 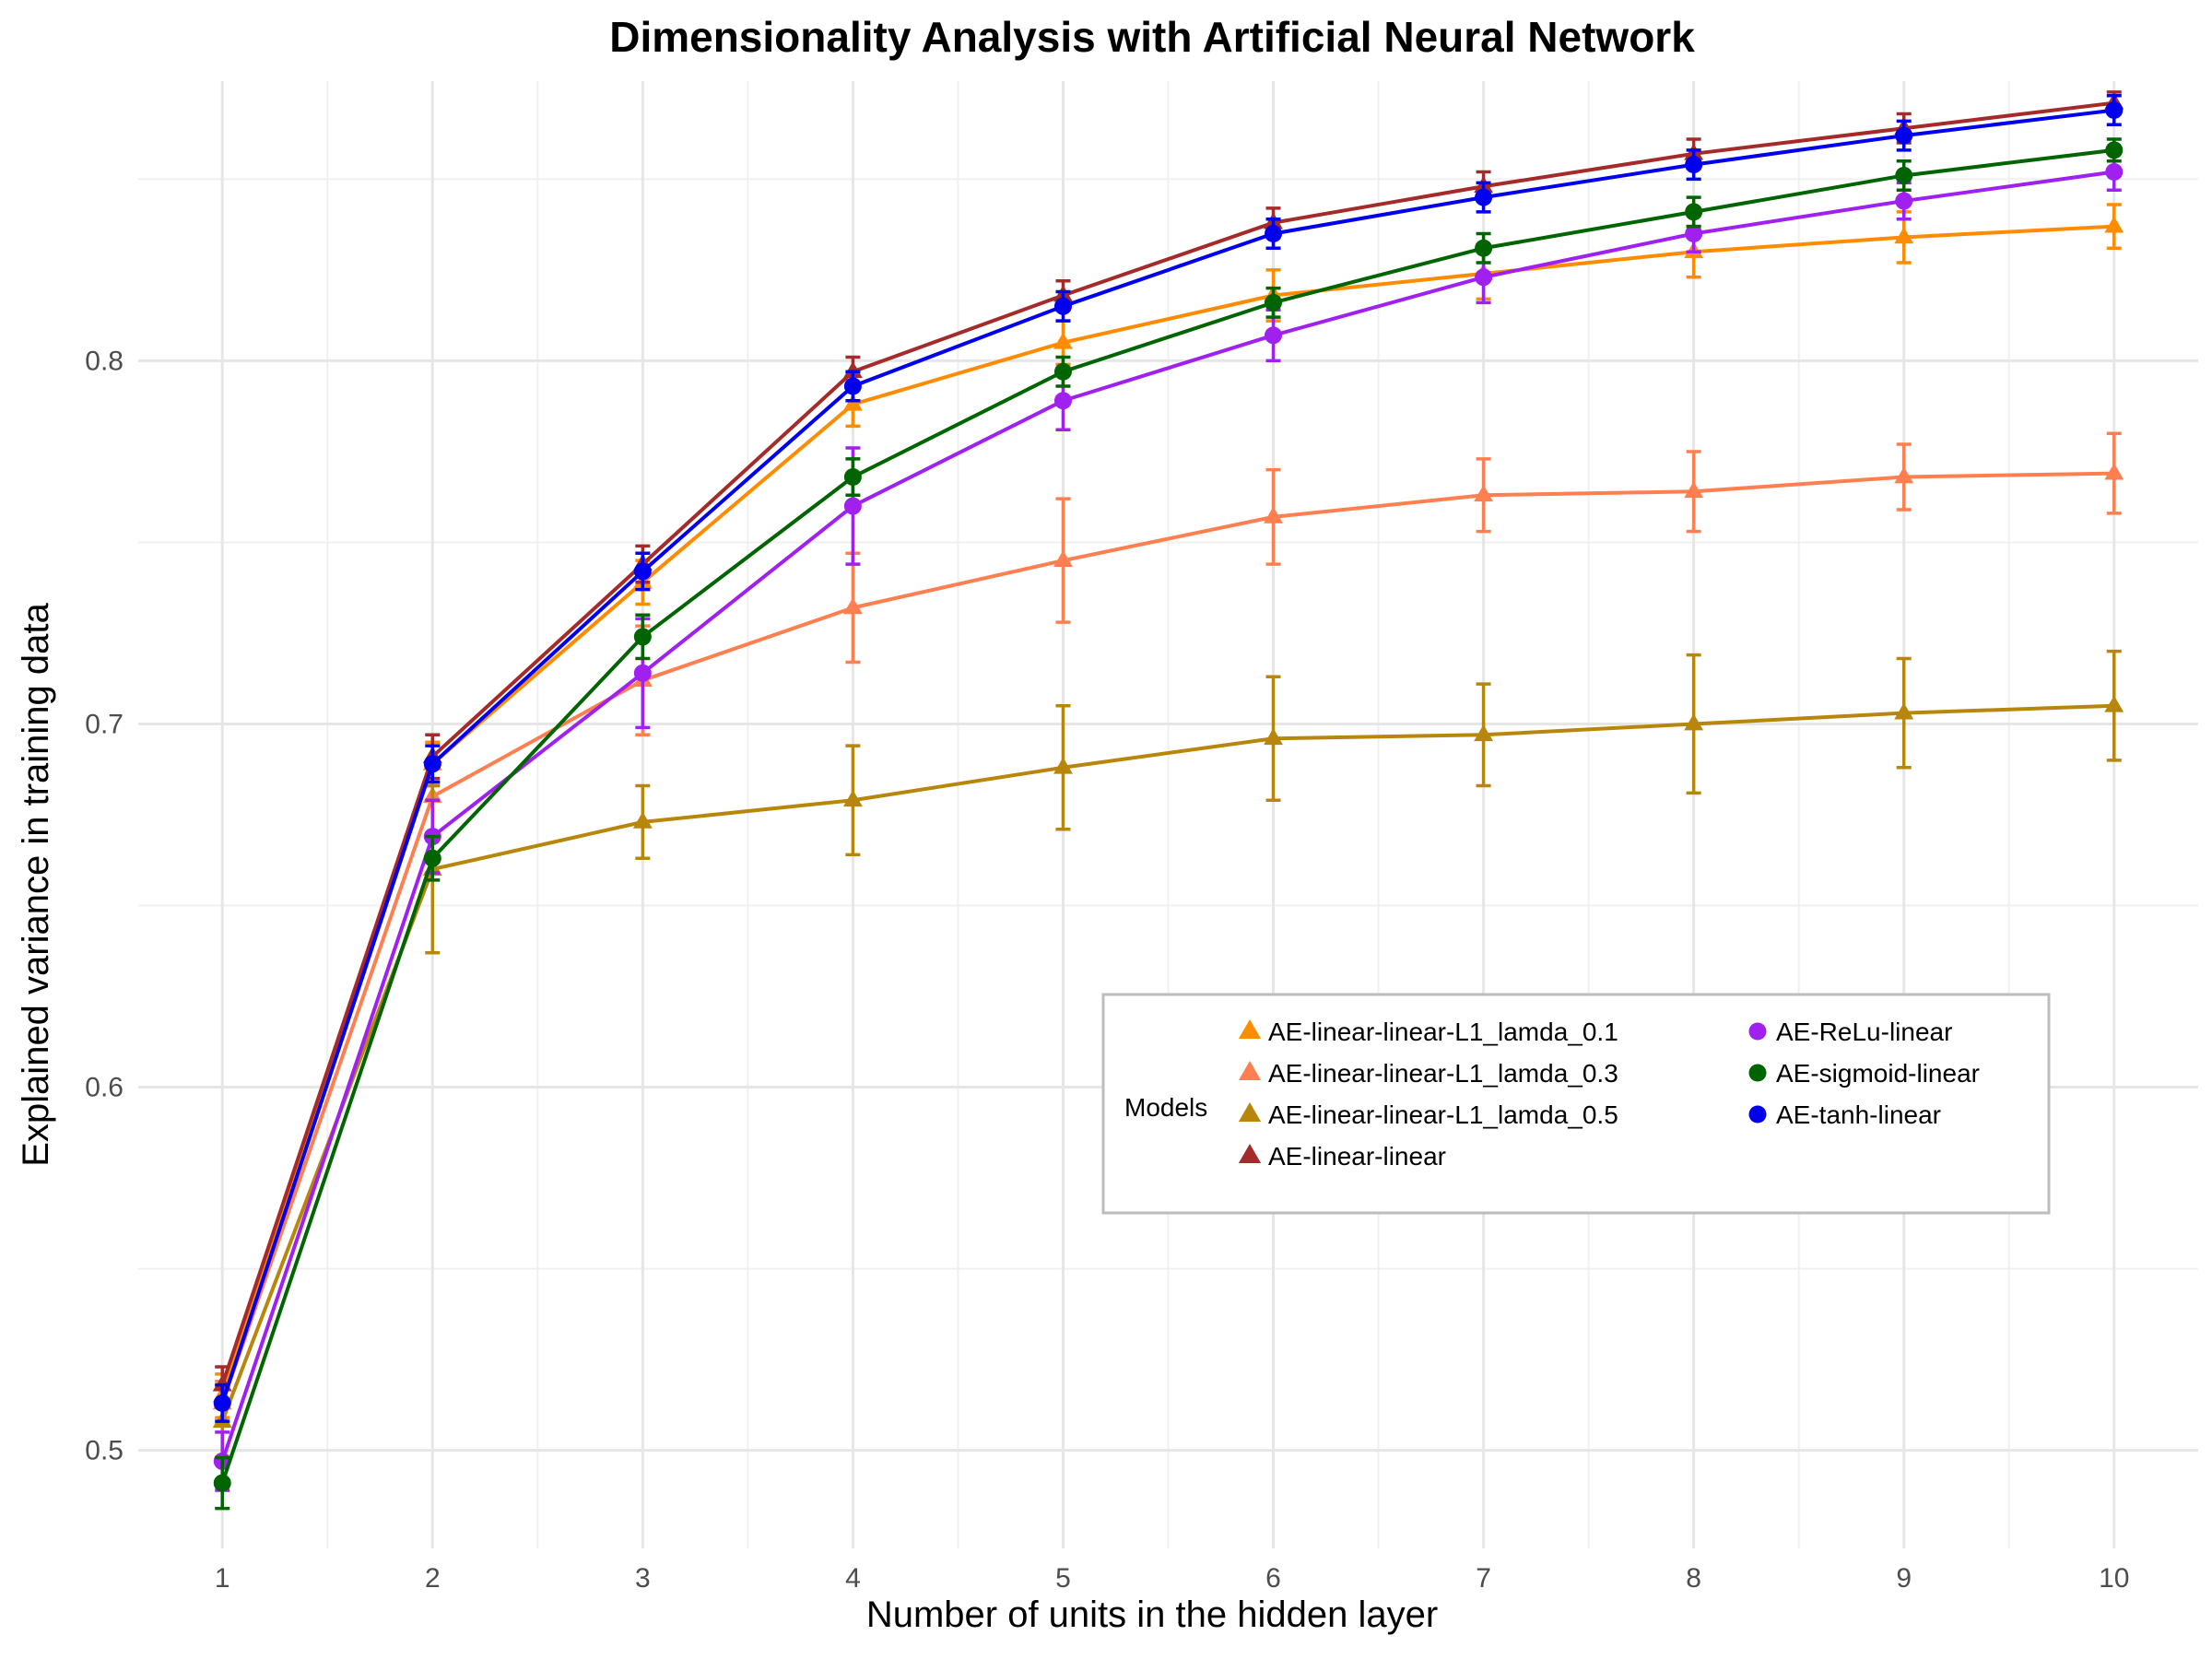 What do you see at coordinates (1063, 1578) in the screenshot?
I see `x-tick-label: 5` at bounding box center [1063, 1578].